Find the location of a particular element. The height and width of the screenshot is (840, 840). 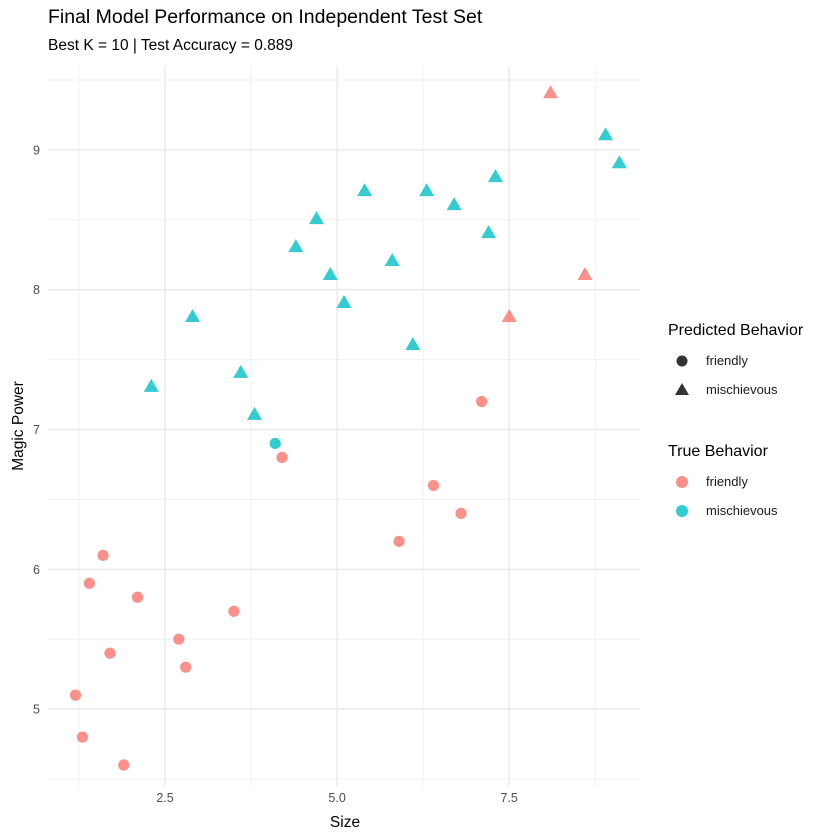

legend-title: Predicted Behavior is located at coordinates (736, 330).